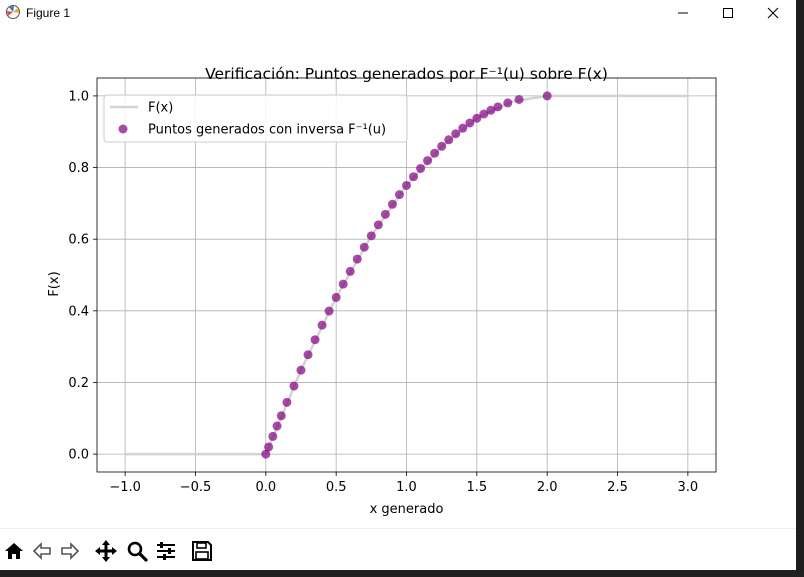 This screenshot has width=804, height=577. I want to click on zoom-icon, so click(137, 551).